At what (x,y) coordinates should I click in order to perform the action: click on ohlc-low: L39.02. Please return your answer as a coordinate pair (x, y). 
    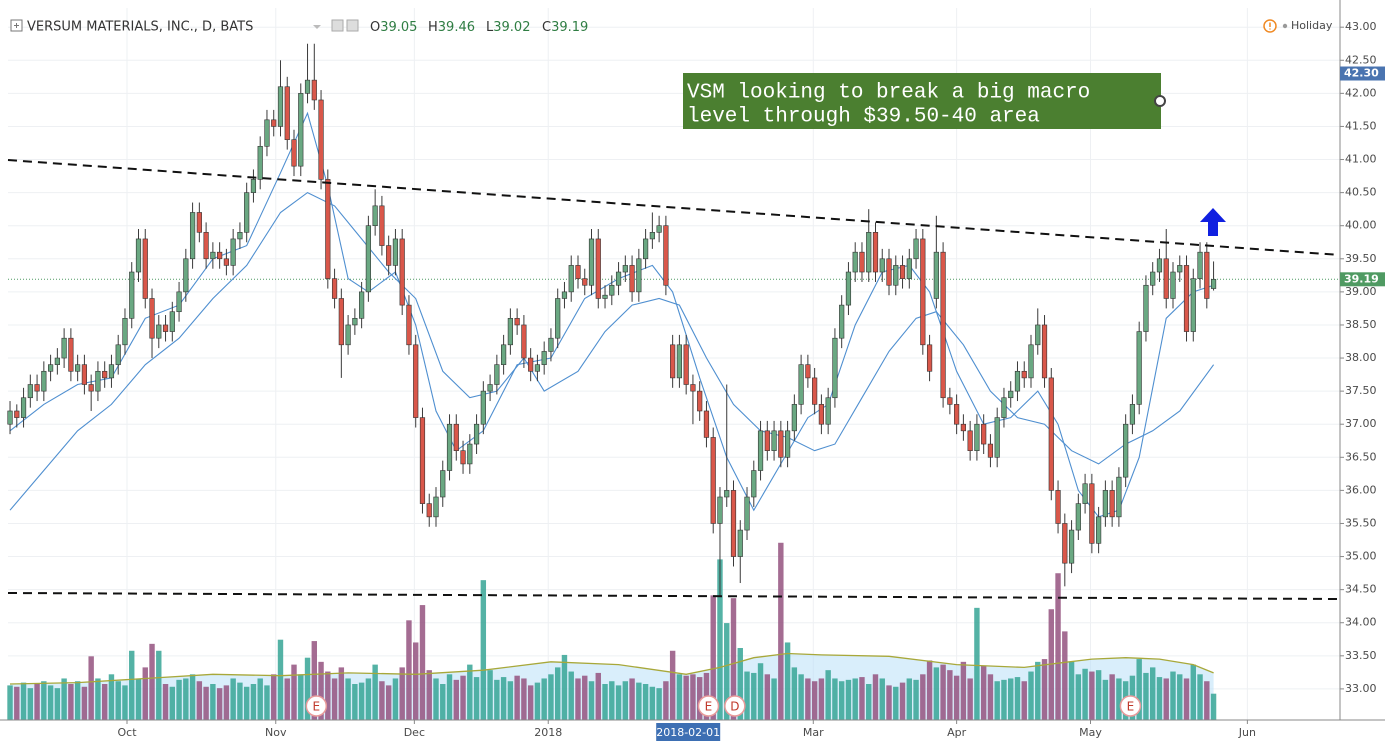
    Looking at the image, I should click on (508, 27).